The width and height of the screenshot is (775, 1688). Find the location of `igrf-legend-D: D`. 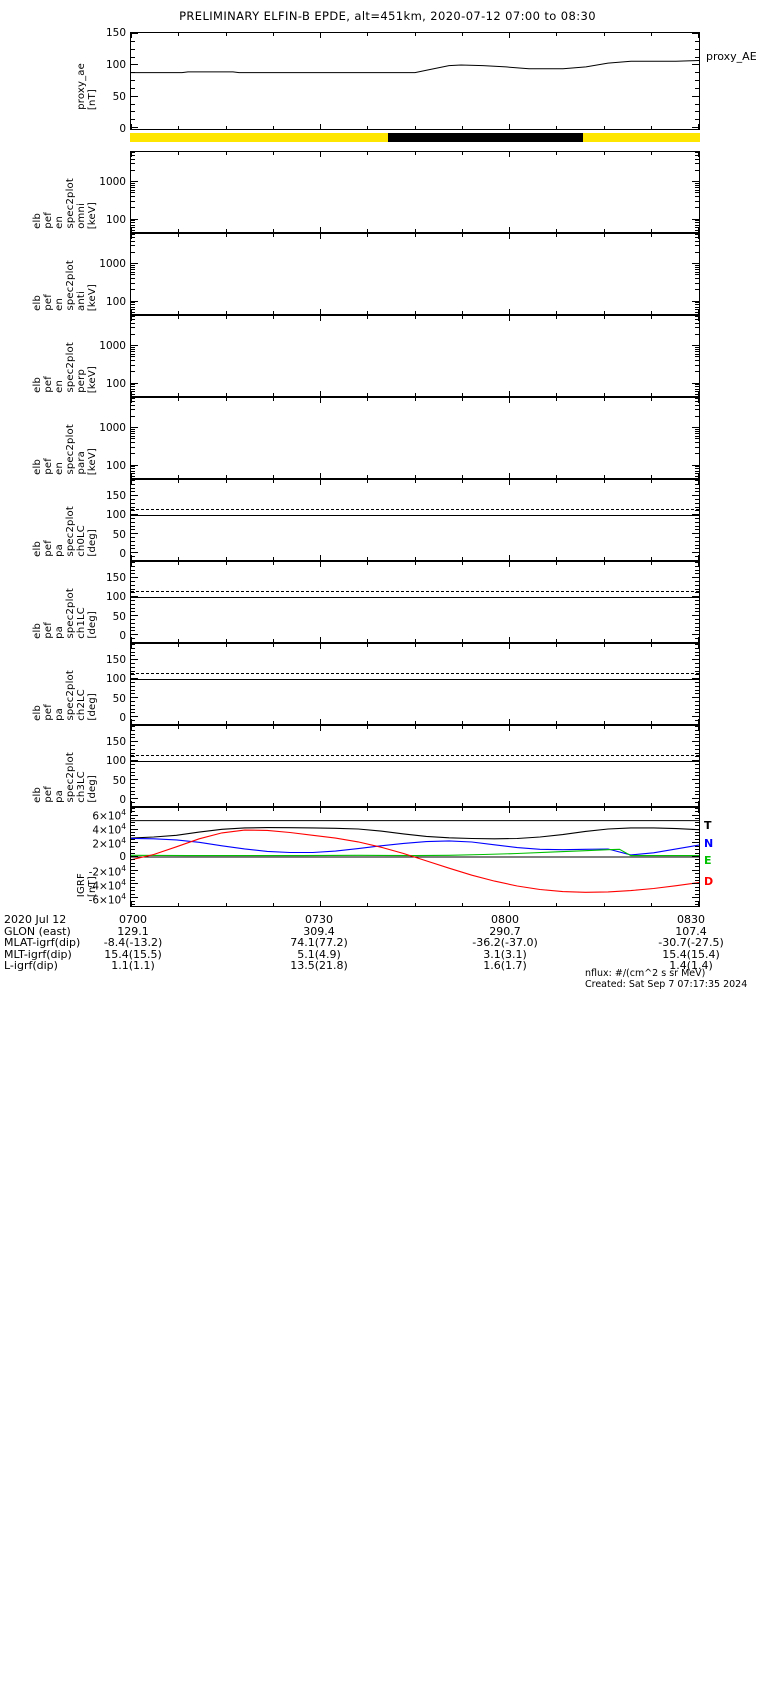

igrf-legend-D: D is located at coordinates (709, 881).